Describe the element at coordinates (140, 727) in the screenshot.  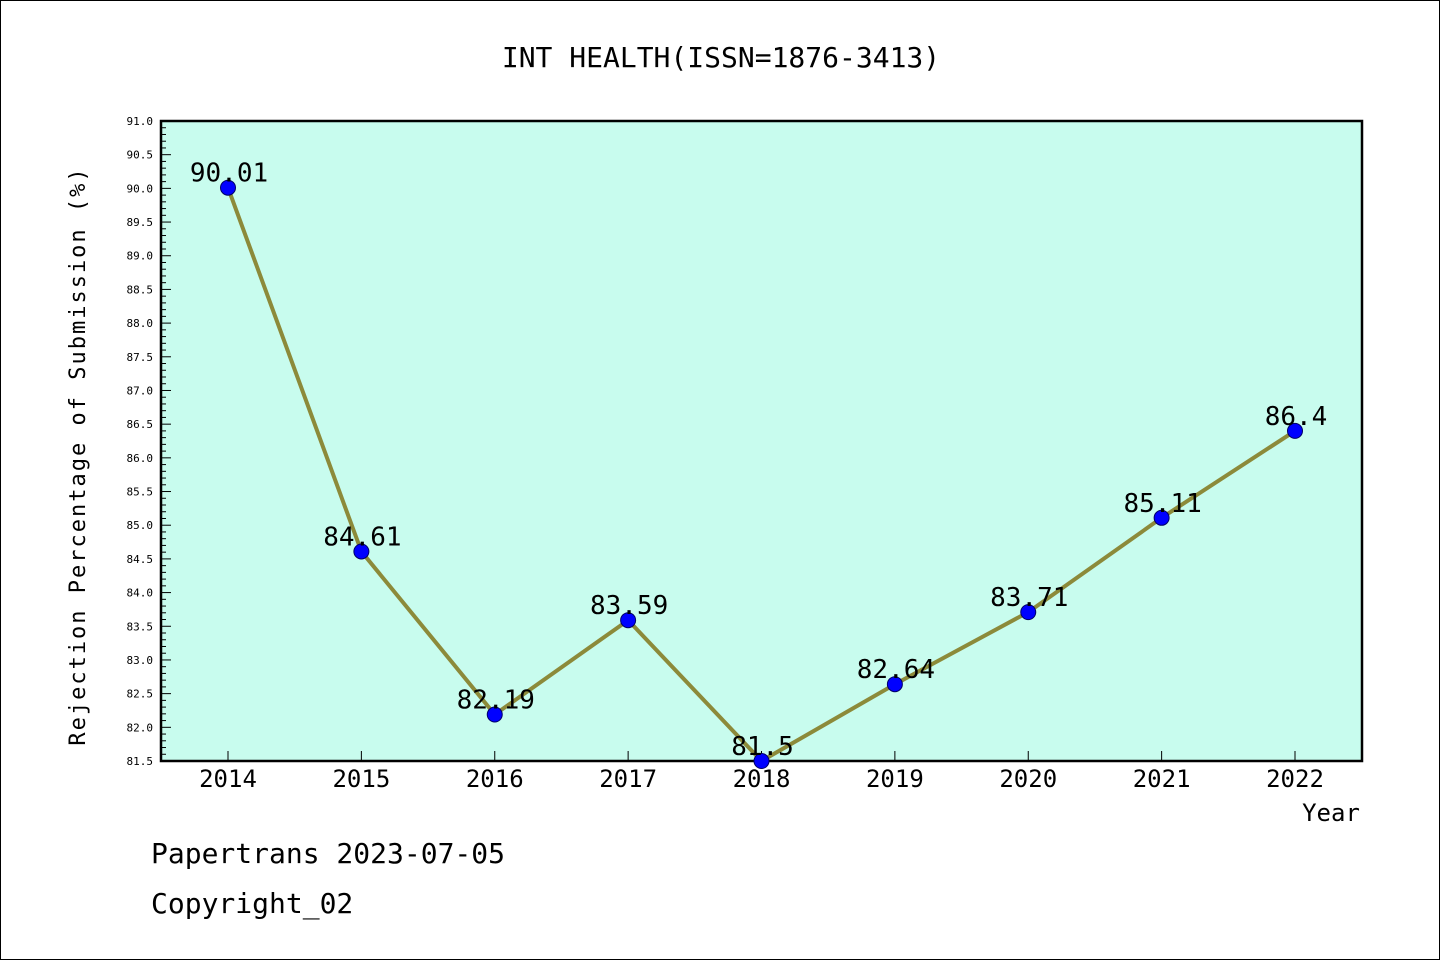
I see `y-tick-label: 82.0` at that location.